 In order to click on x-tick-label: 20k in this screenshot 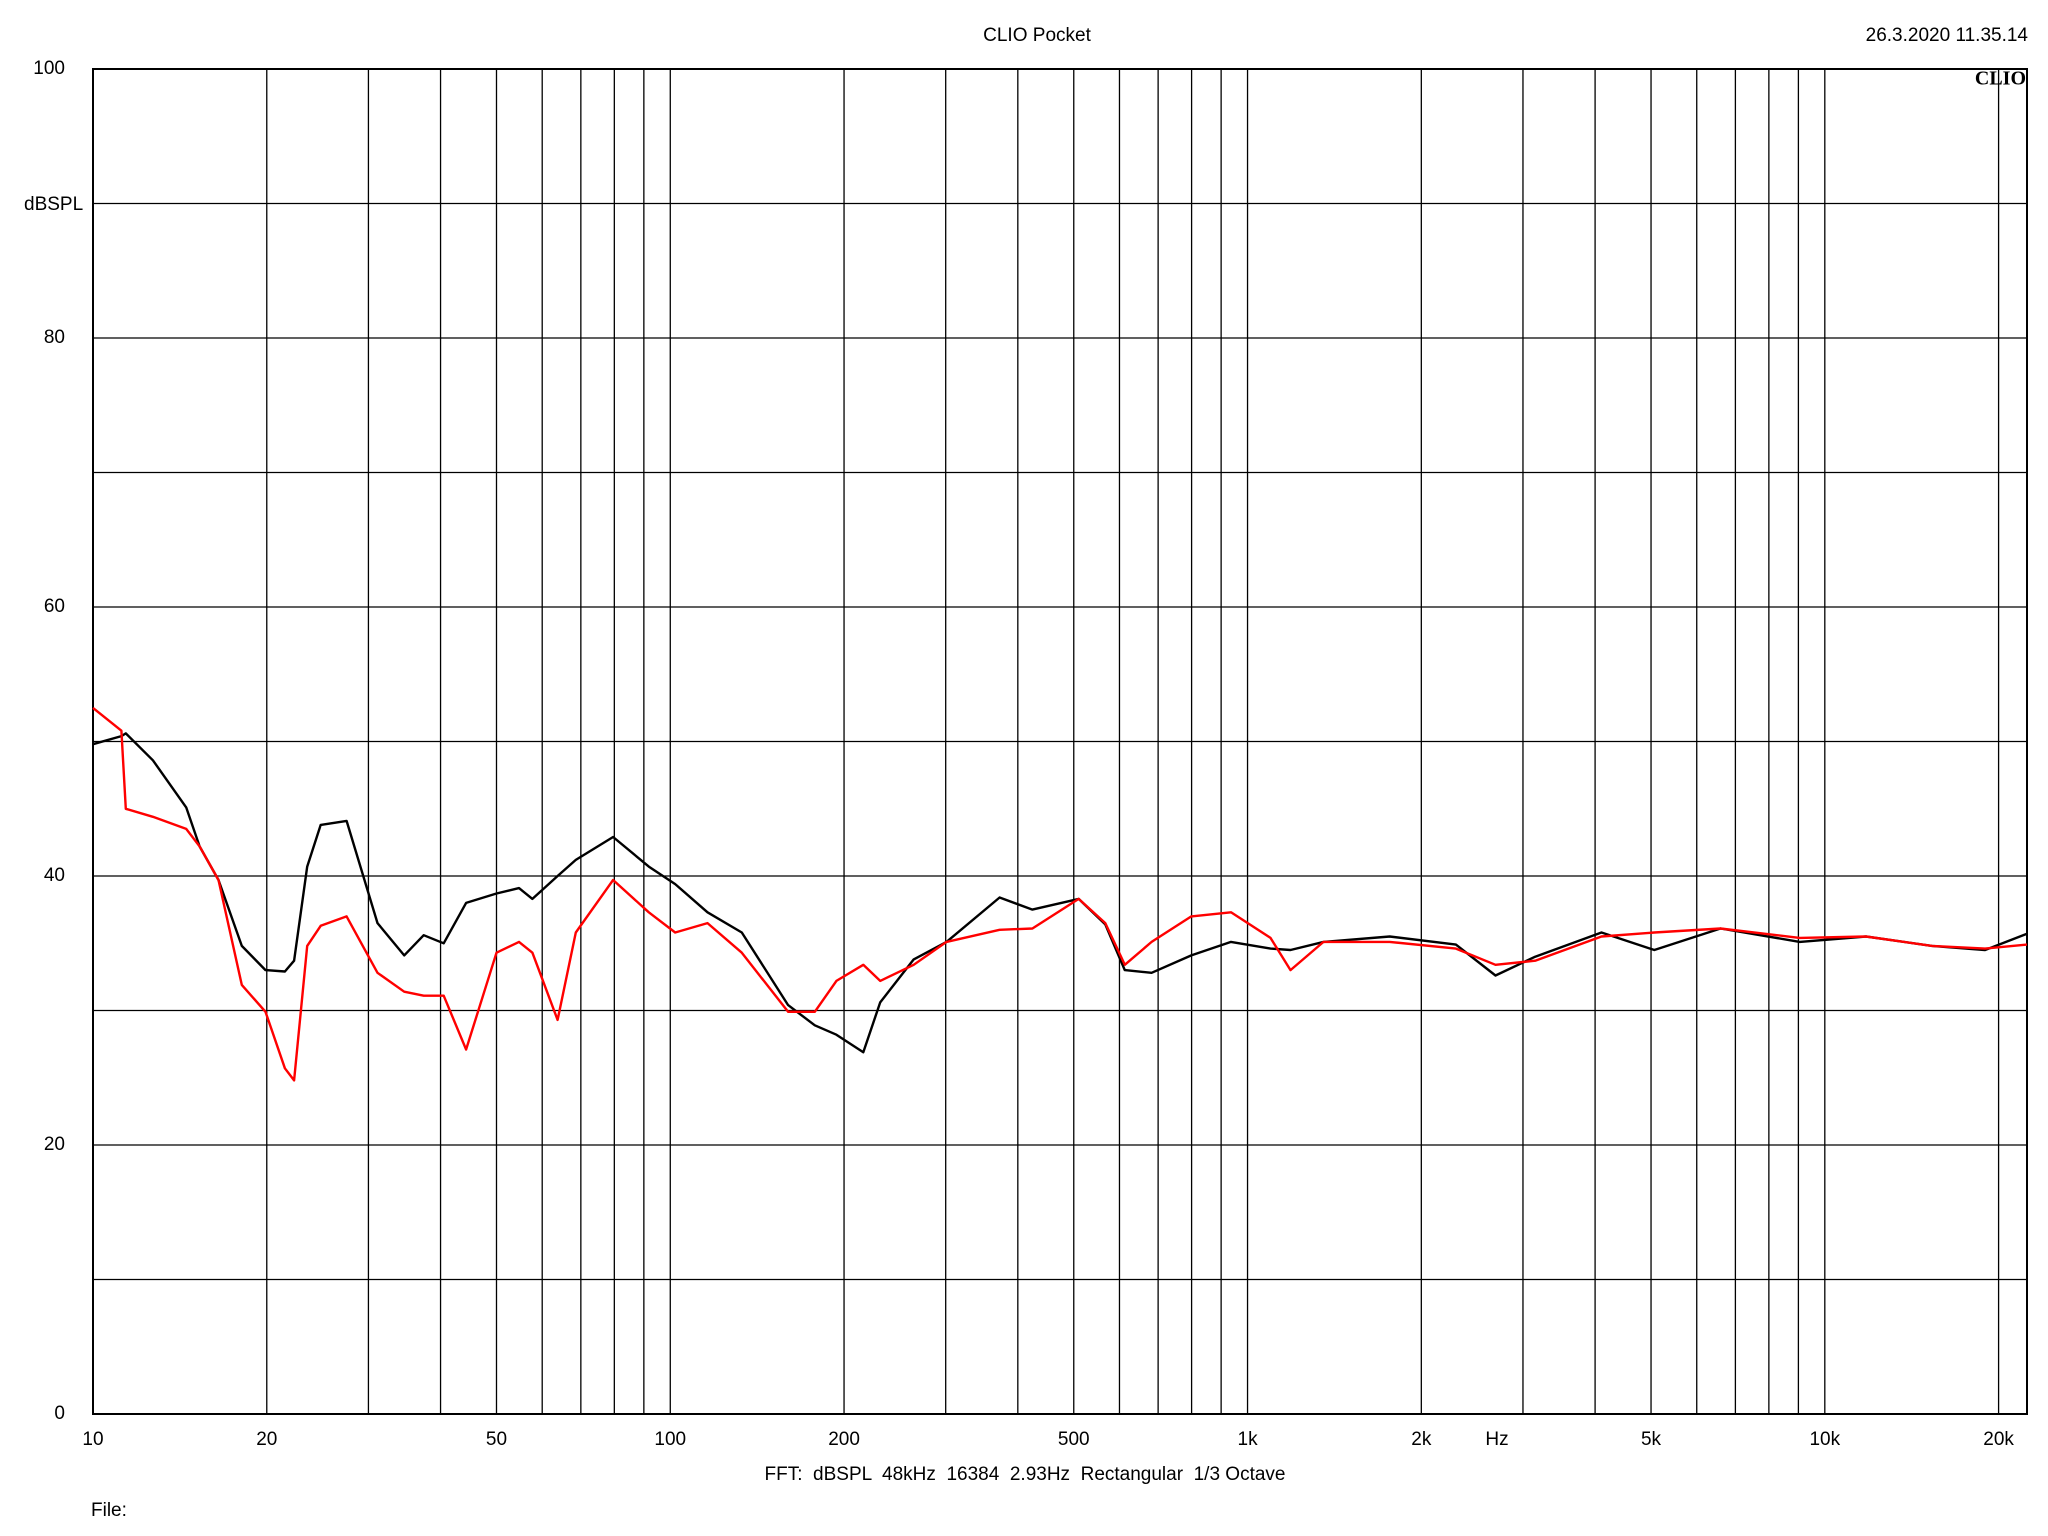, I will do `click(1998, 1439)`.